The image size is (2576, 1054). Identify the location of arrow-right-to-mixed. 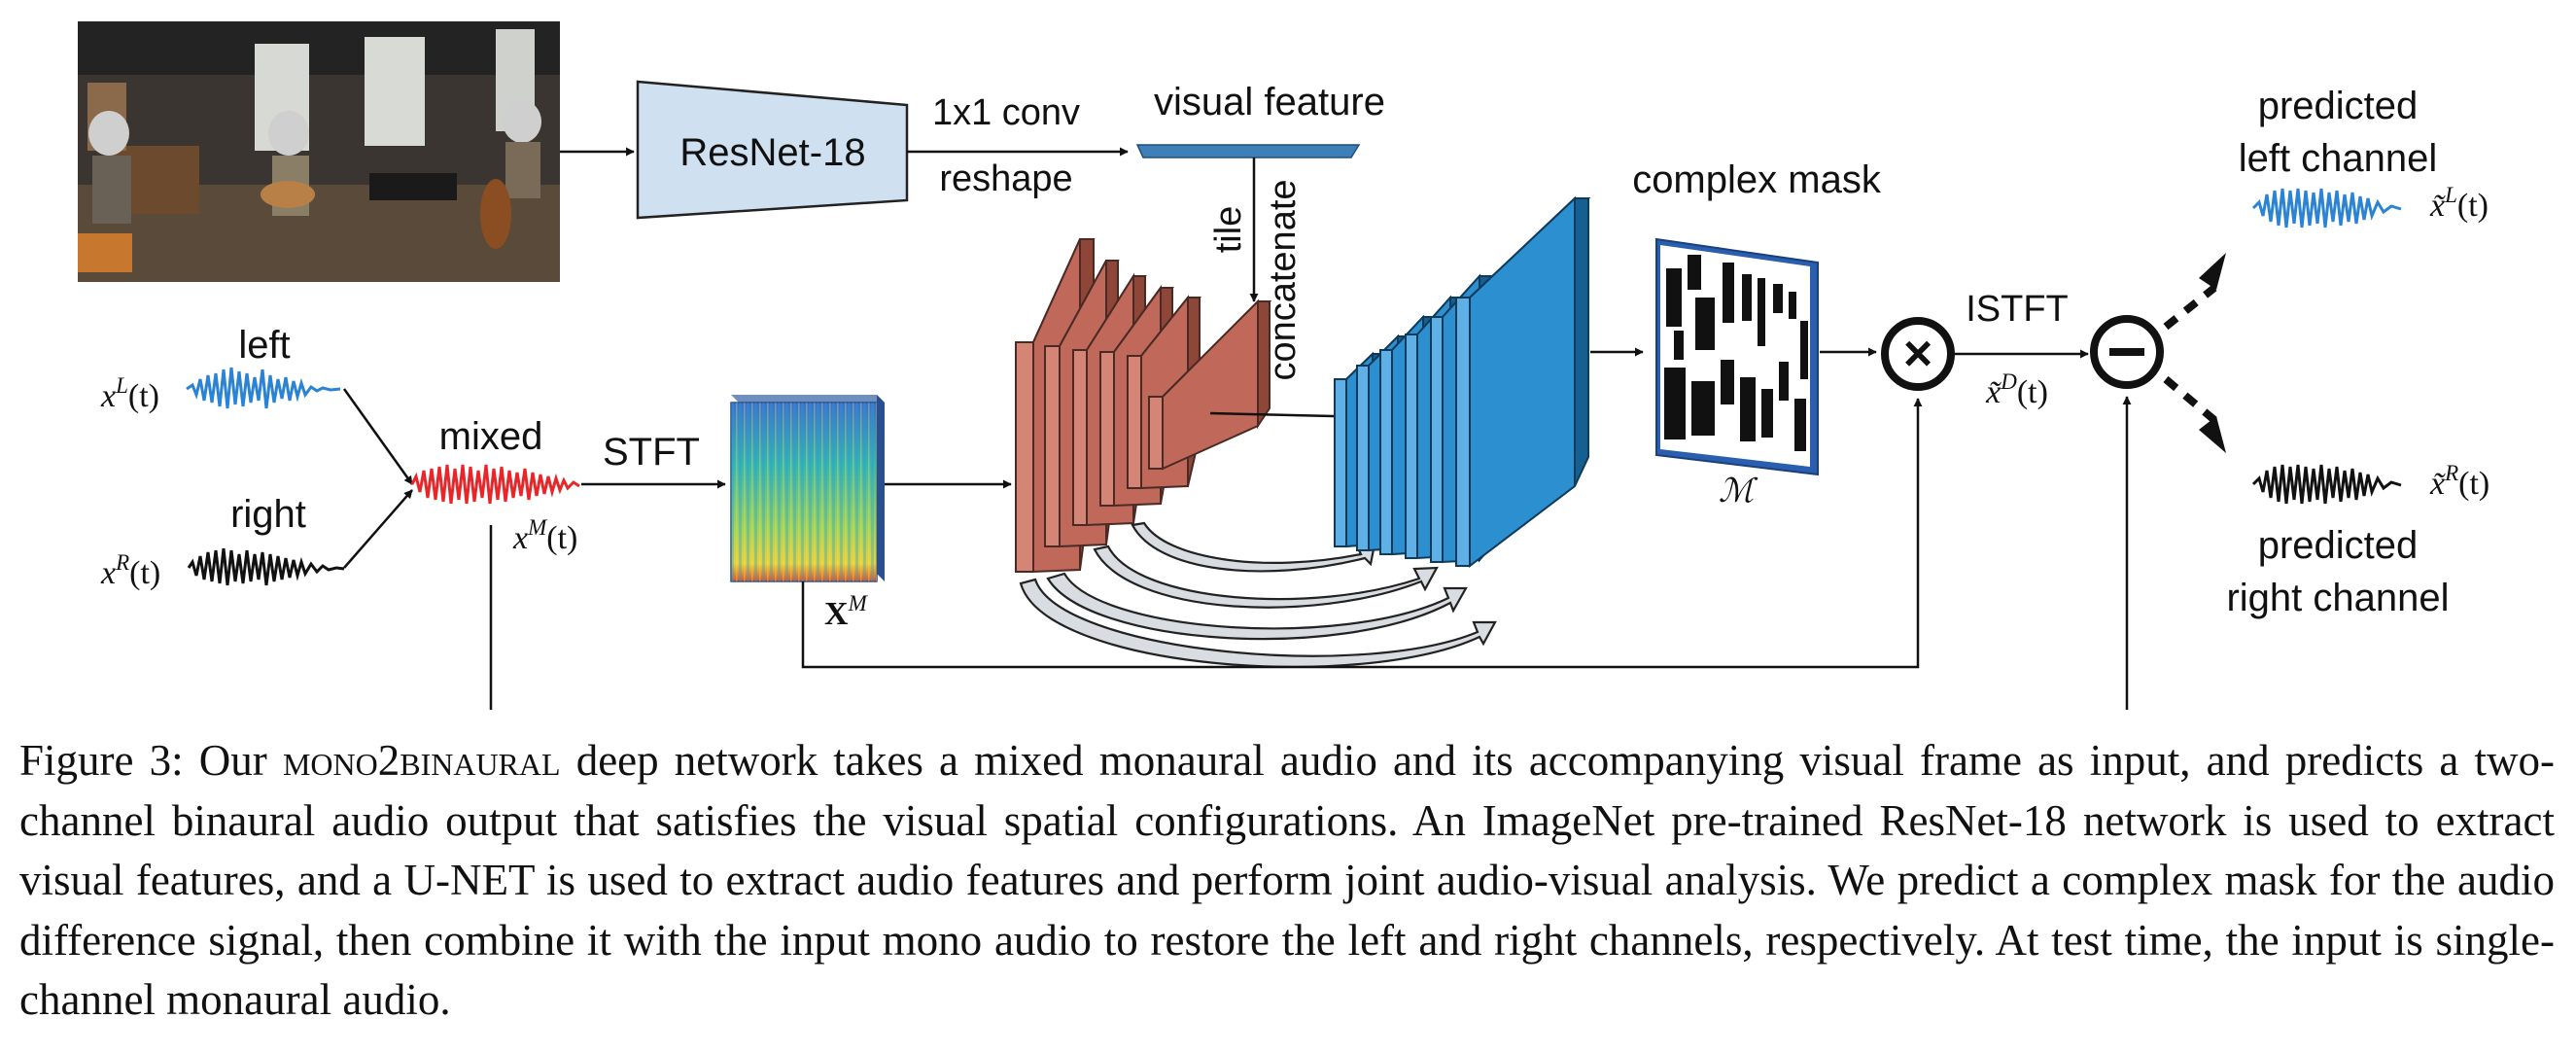
(378, 529).